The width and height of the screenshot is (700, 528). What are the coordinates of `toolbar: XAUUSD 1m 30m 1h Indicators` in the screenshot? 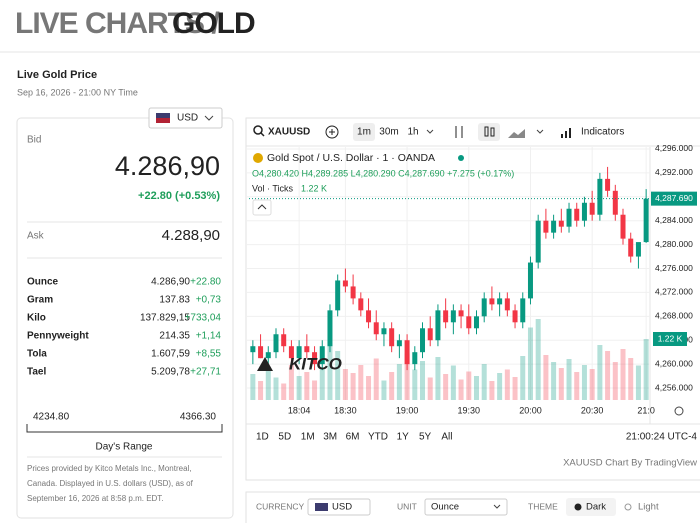 It's located at (438, 132).